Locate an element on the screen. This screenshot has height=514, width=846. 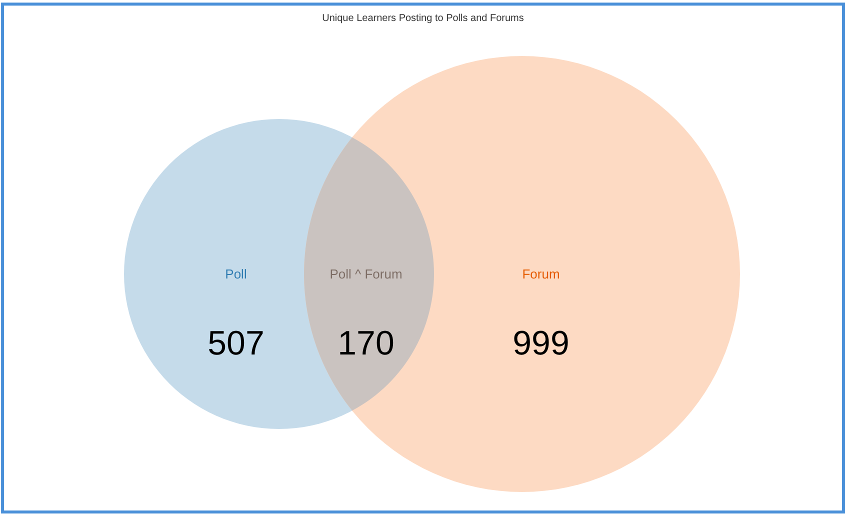
data-label: 507 is located at coordinates (236, 343).